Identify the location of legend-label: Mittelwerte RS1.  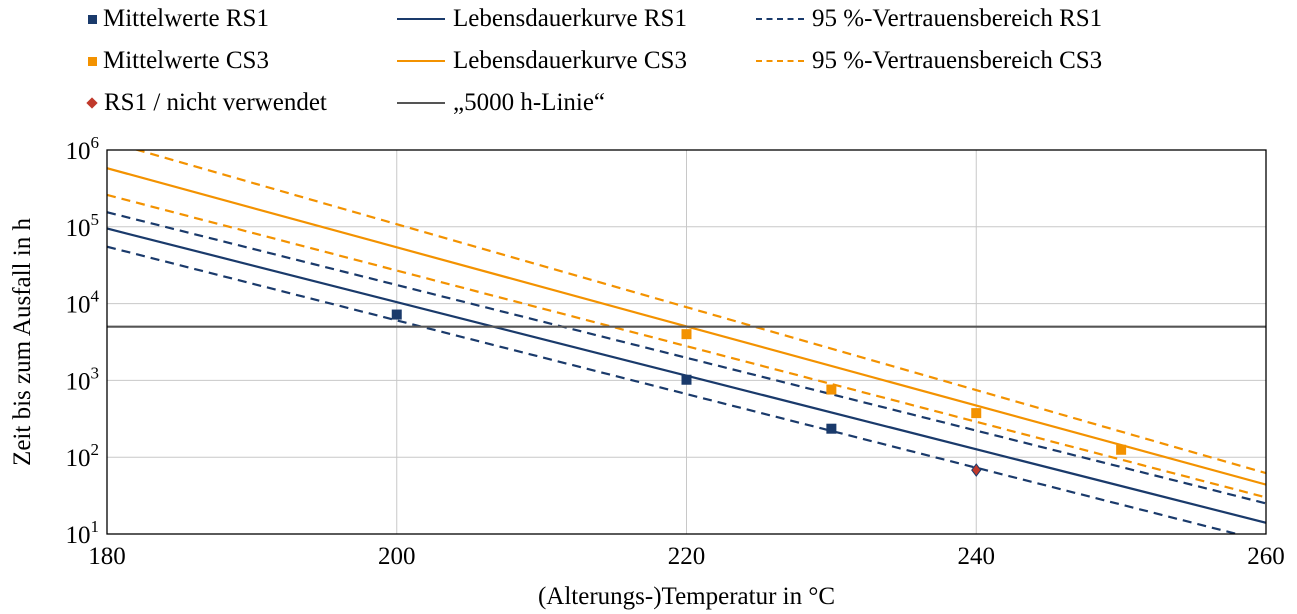
(186, 18).